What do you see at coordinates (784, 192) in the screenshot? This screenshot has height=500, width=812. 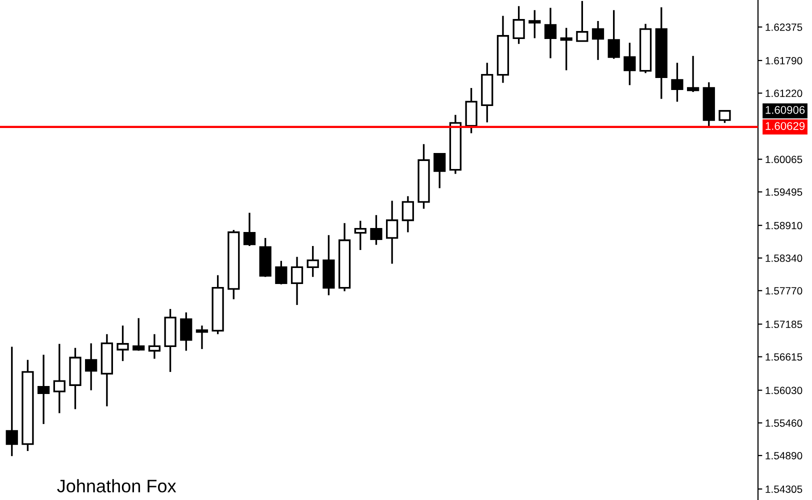 I see `y-tick-label: 1.59495` at bounding box center [784, 192].